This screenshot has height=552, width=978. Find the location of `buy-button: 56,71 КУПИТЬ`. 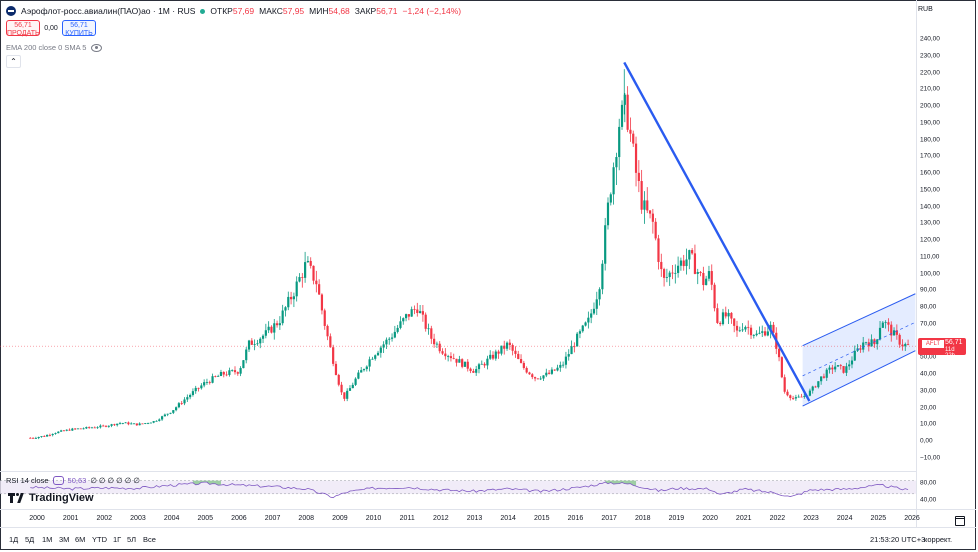

buy-button: 56,71 КУПИТЬ is located at coordinates (79, 28).